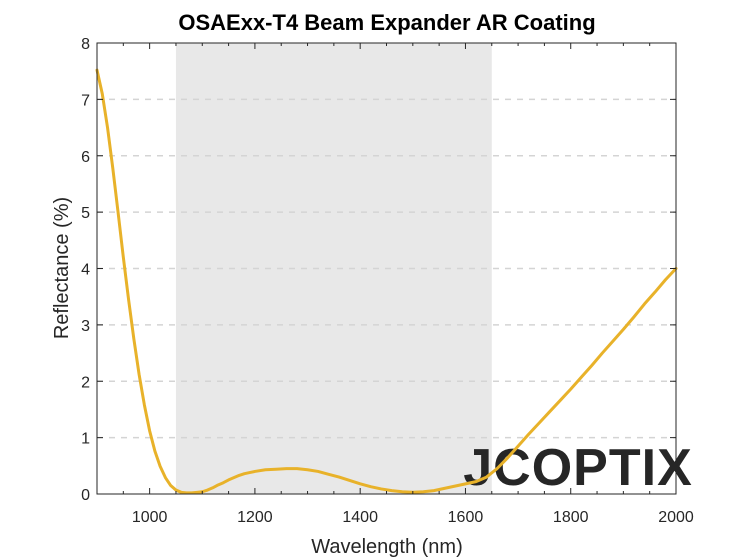 The height and width of the screenshot is (560, 747). I want to click on jcoptix-watermark: JCOPTIX, so click(578, 468).